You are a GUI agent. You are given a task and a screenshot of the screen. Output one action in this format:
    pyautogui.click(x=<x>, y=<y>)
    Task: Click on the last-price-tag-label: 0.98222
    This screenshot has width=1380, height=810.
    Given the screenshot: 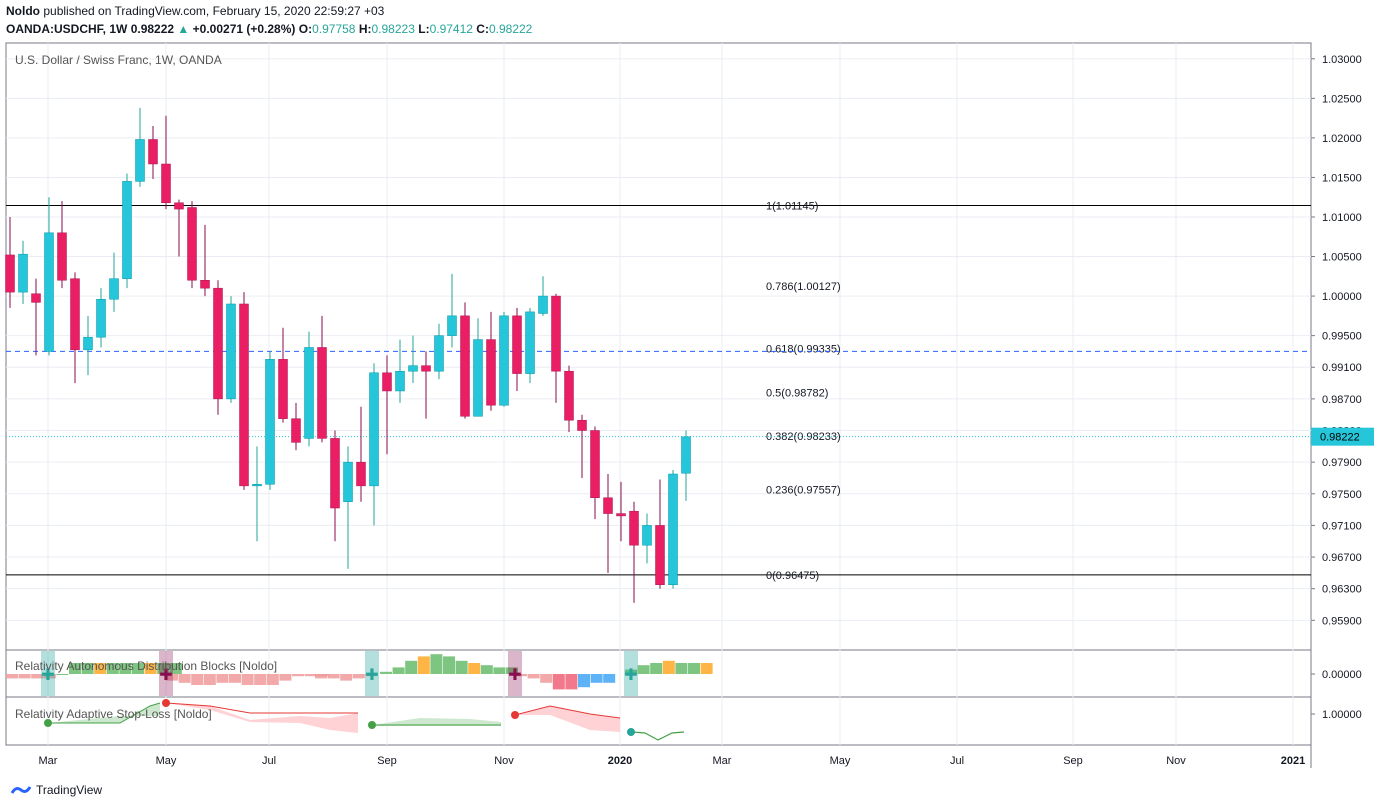 What is the action you would take?
    pyautogui.click(x=1340, y=438)
    